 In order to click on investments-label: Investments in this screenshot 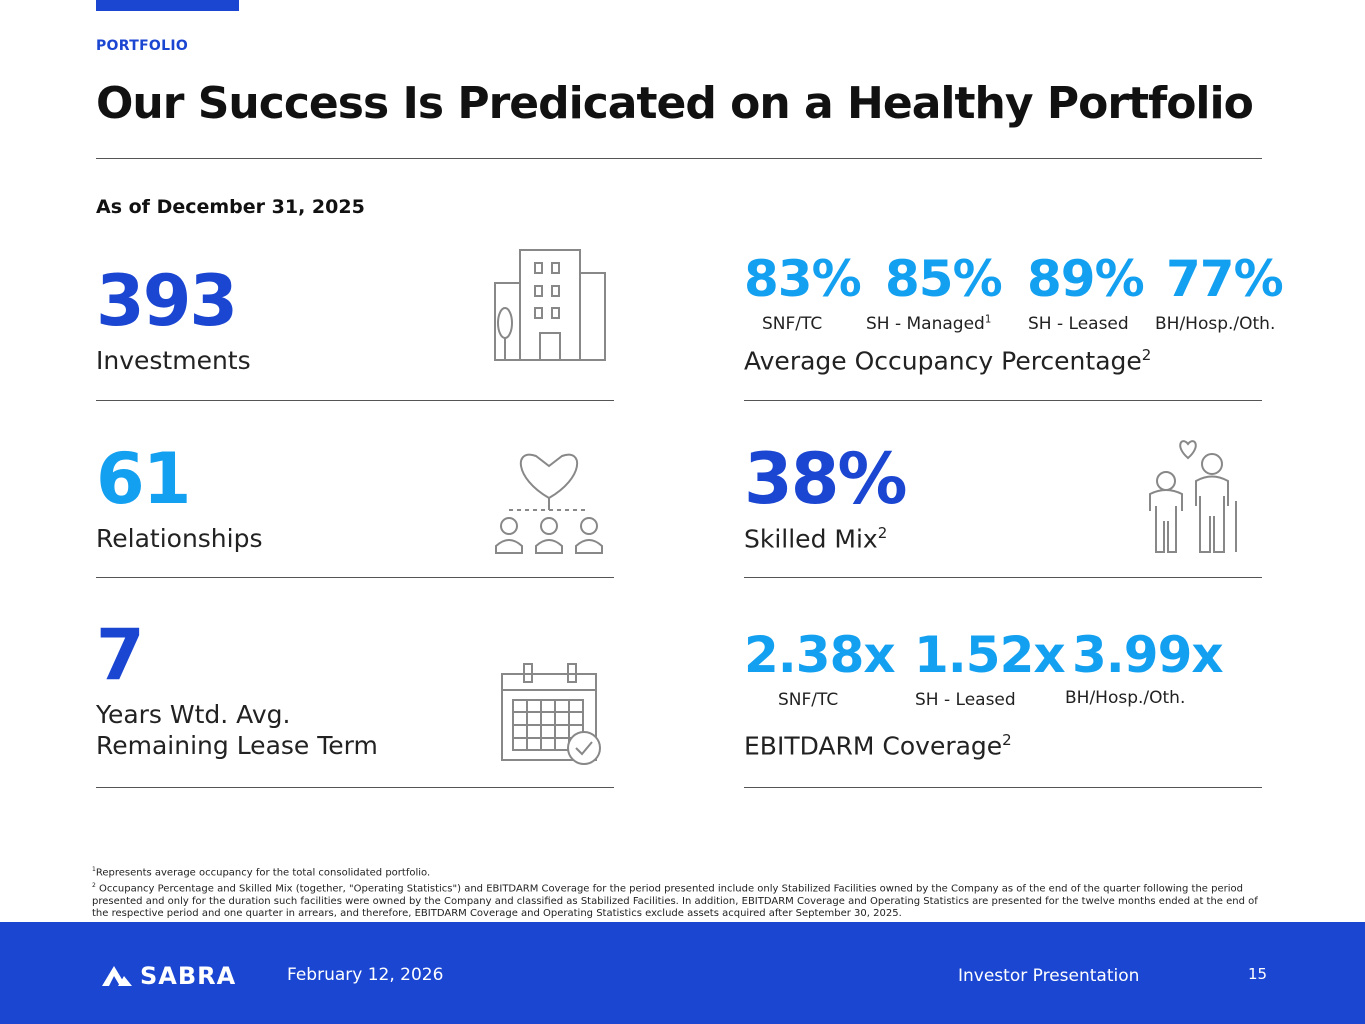, I will do `click(173, 360)`.